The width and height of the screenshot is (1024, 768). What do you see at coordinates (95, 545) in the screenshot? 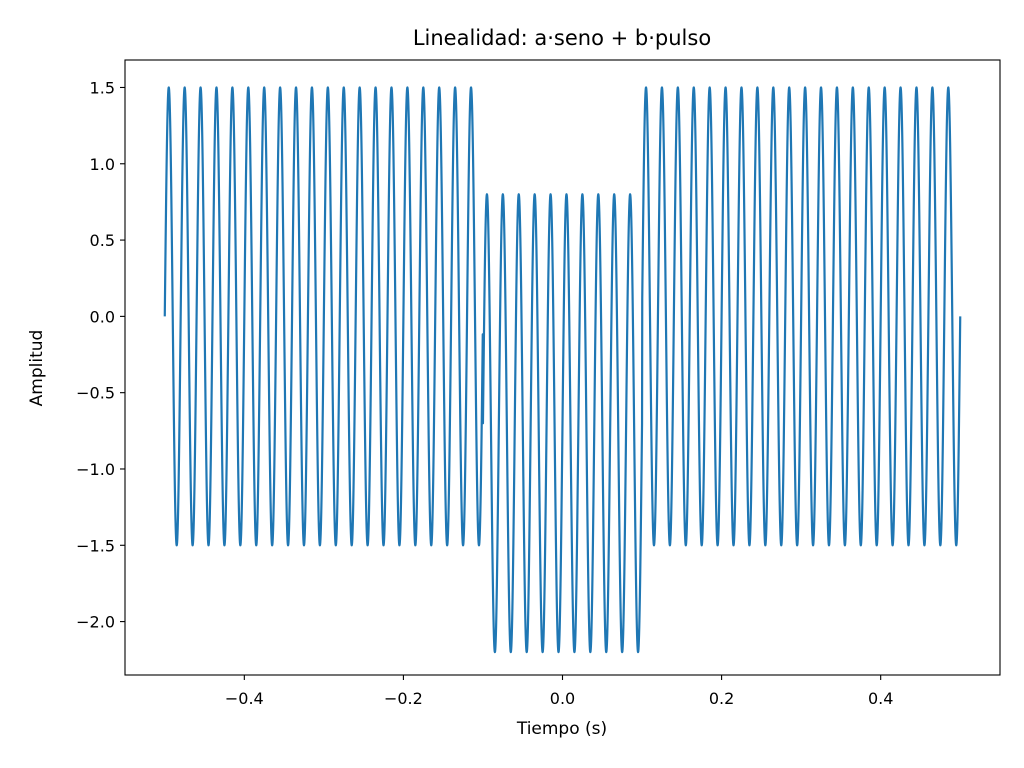
I see `y-tick-label: −1.5` at bounding box center [95, 545].